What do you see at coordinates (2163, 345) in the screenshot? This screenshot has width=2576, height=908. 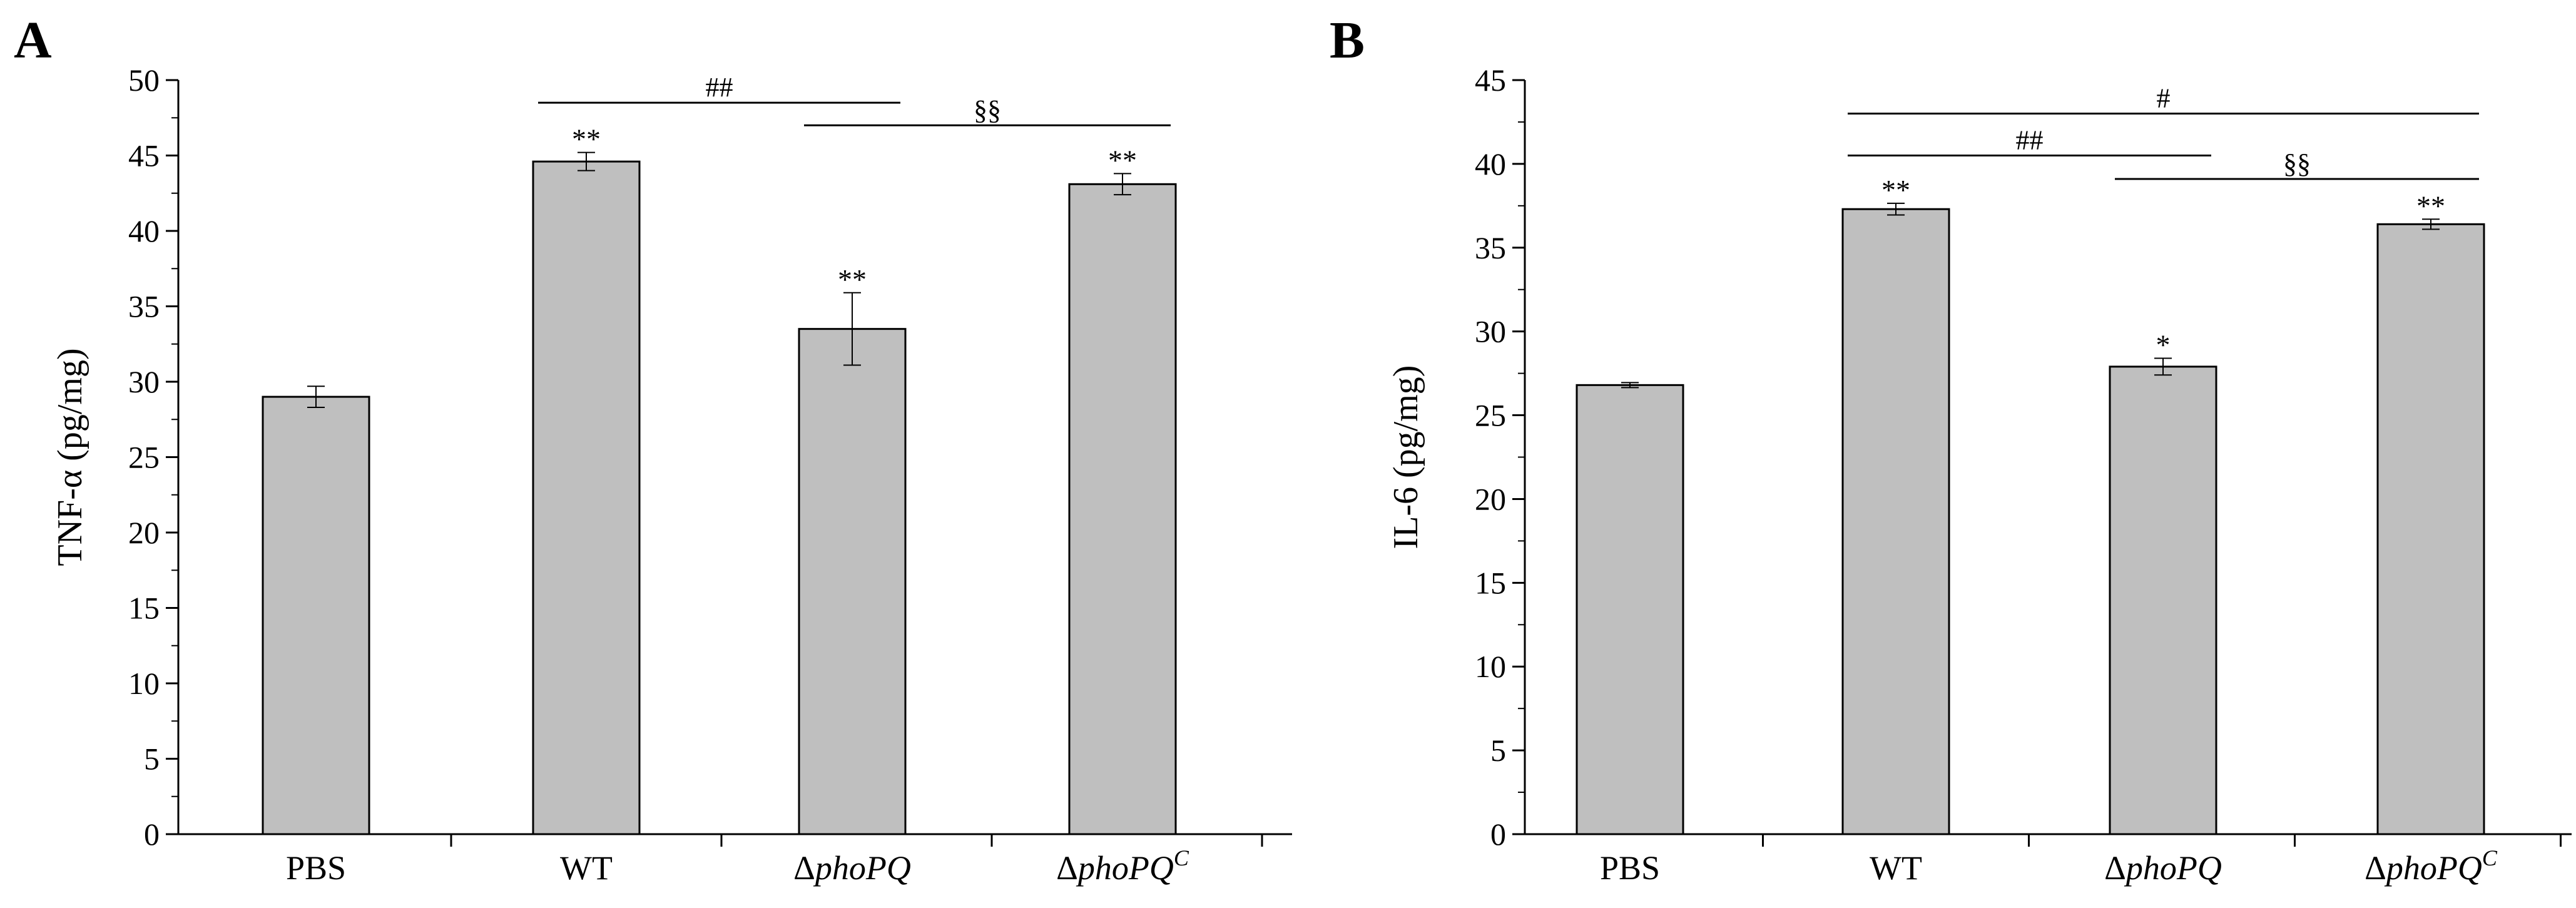 I see `significance-marker: *` at bounding box center [2163, 345].